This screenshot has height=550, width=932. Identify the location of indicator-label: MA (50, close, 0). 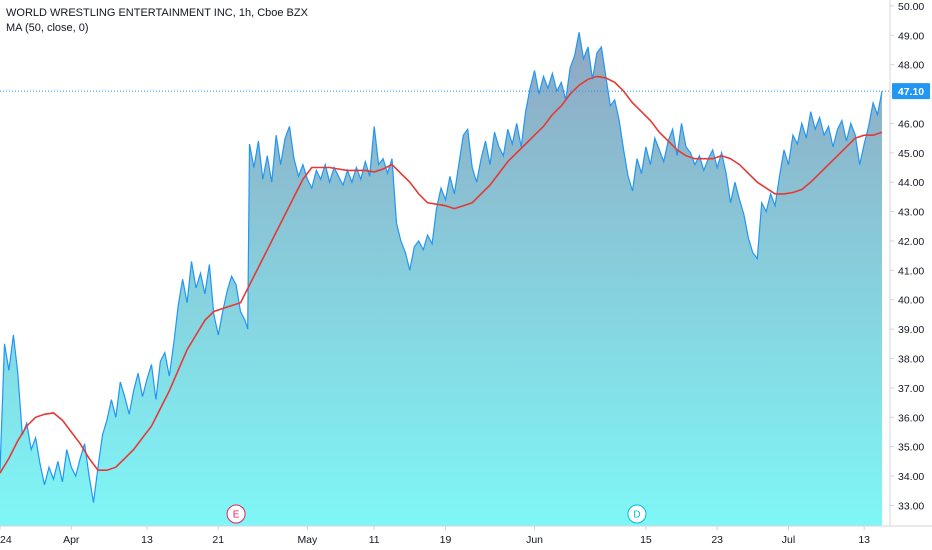
(47, 28).